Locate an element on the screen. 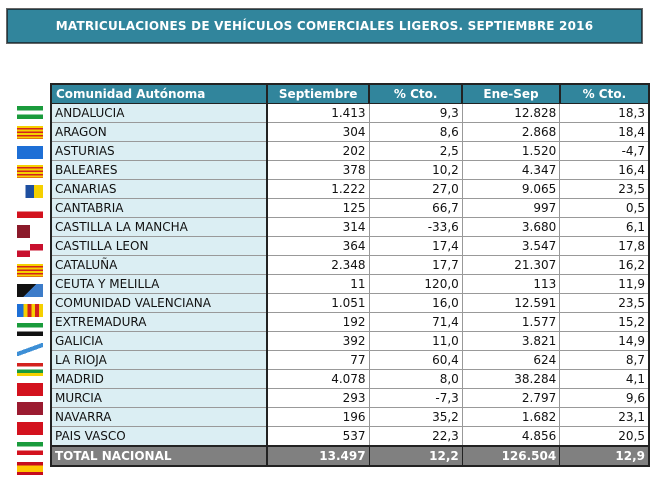 Image resolution: width=650 pixels, height=485 pixels. cell-community: NAVARRA is located at coordinates (159, 417).